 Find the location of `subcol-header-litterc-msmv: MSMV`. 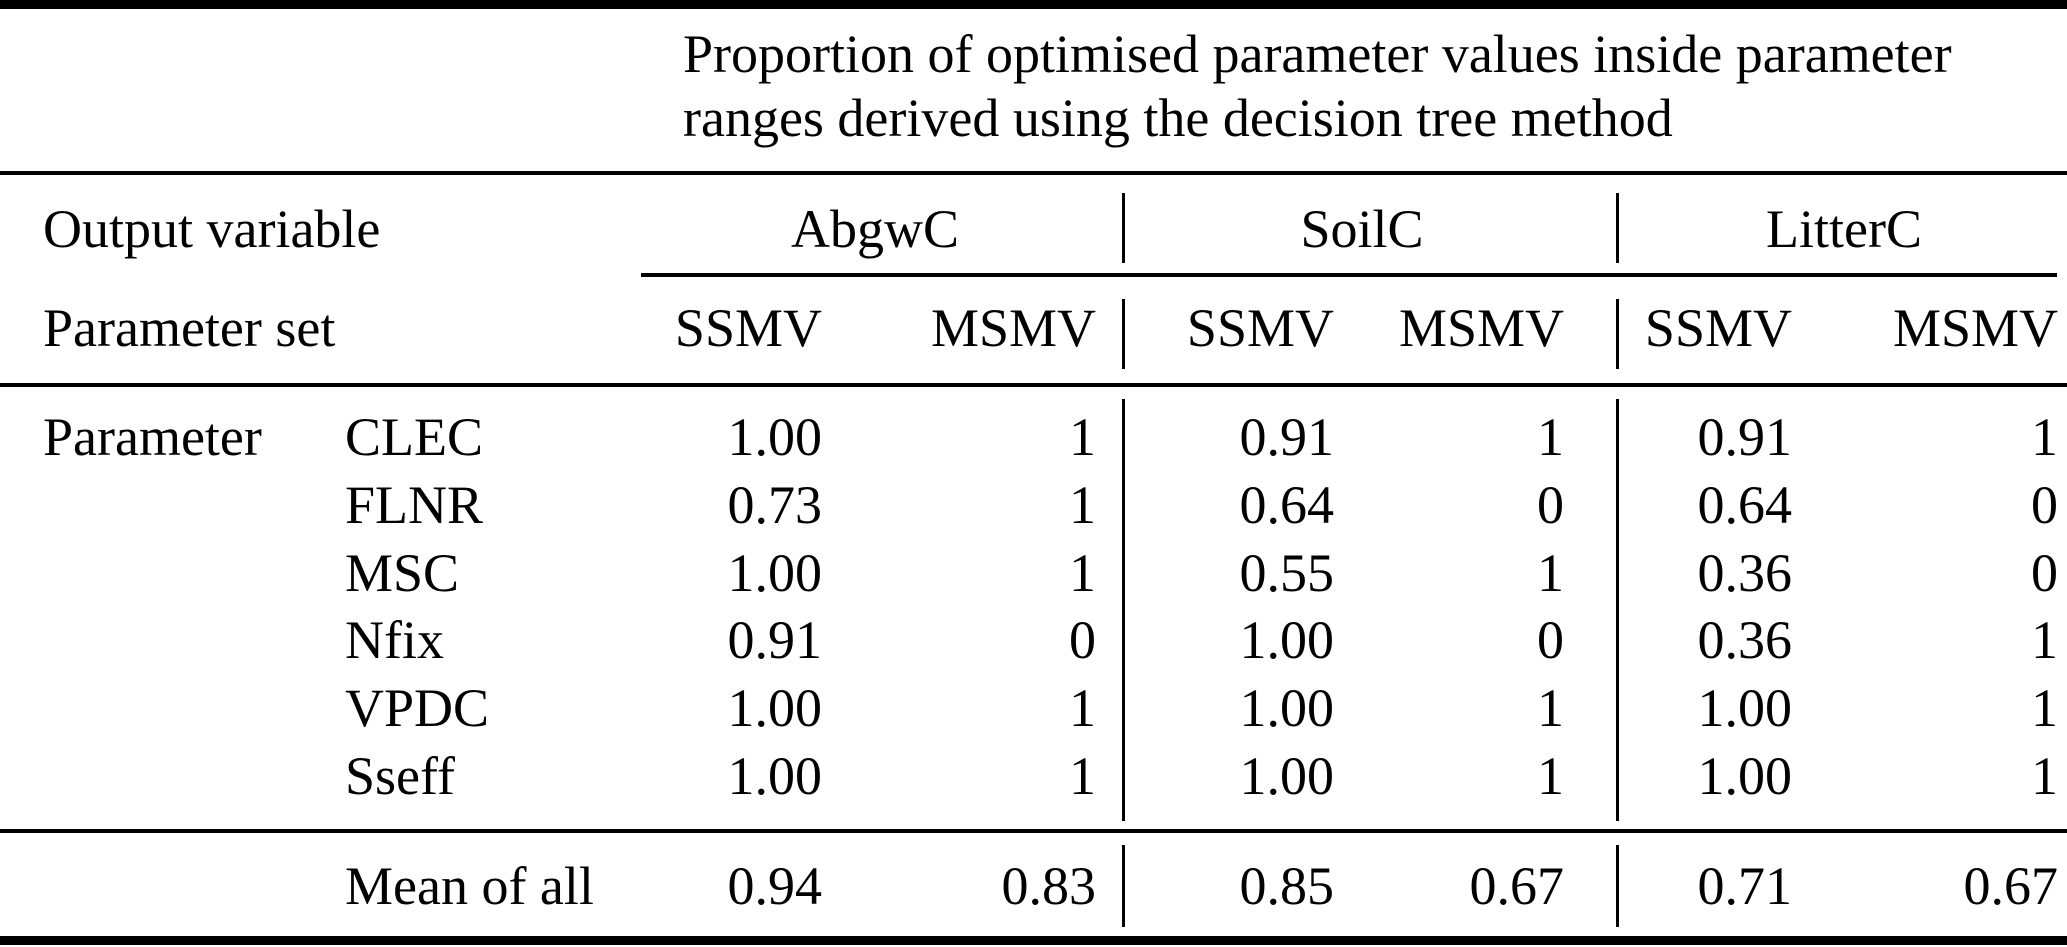

subcol-header-litterc-msmv: MSMV is located at coordinates (1975, 328).